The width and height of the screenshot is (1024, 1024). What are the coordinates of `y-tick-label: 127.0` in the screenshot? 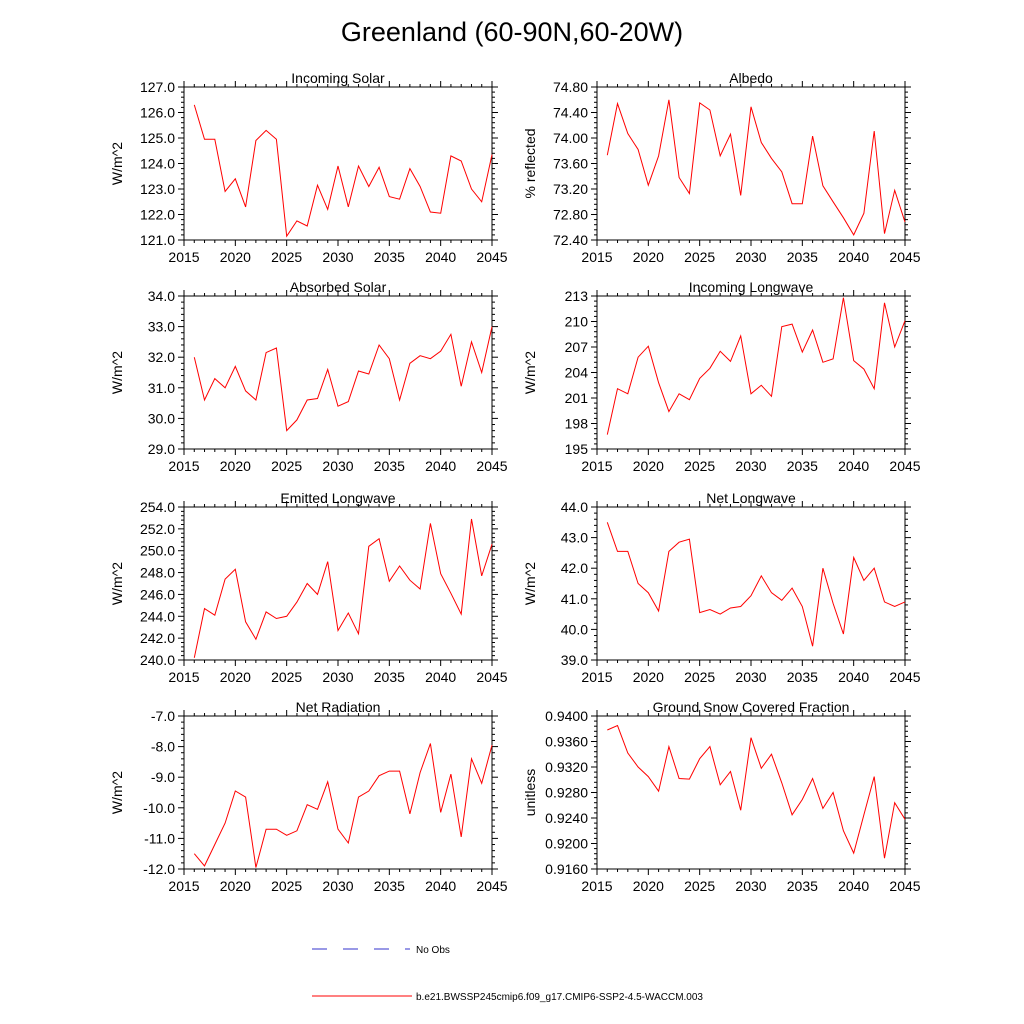 It's located at (157, 87).